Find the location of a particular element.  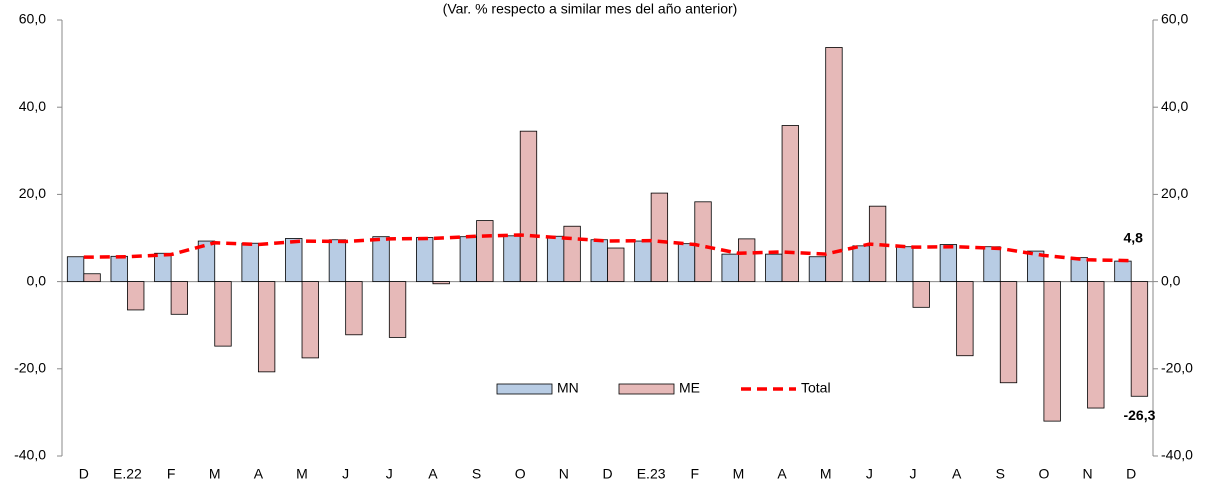

data-label: 4,8 is located at coordinates (1133, 237).